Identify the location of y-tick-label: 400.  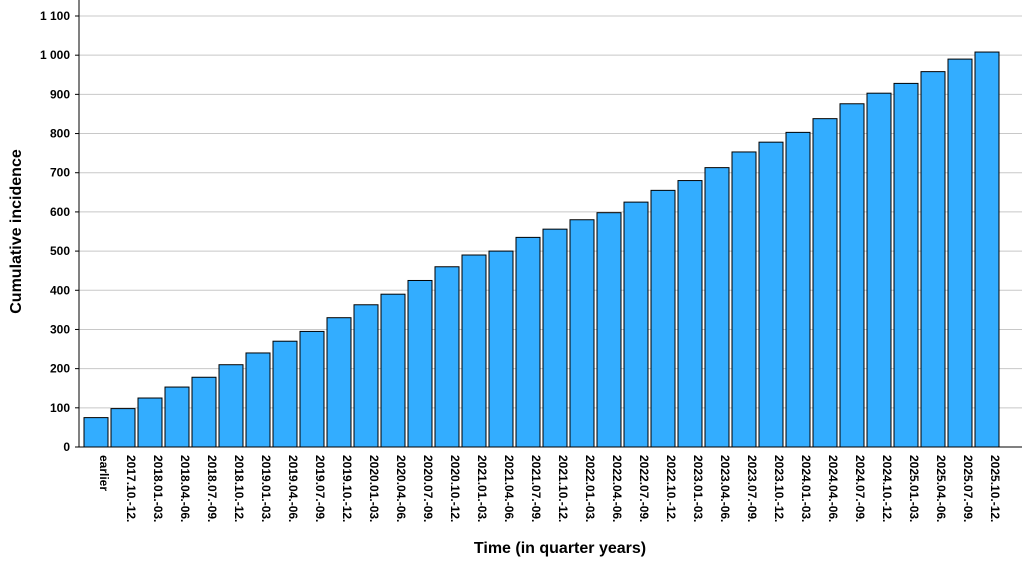
(60, 290).